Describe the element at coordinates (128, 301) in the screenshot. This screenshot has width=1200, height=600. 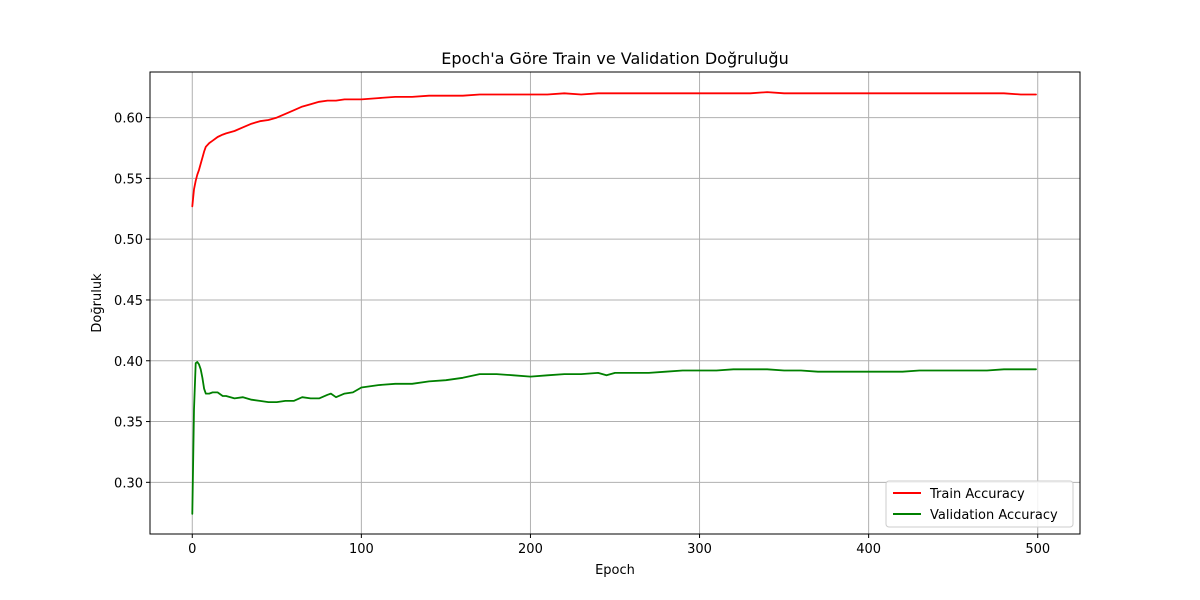
I see `y-tick-label: 0.45` at that location.